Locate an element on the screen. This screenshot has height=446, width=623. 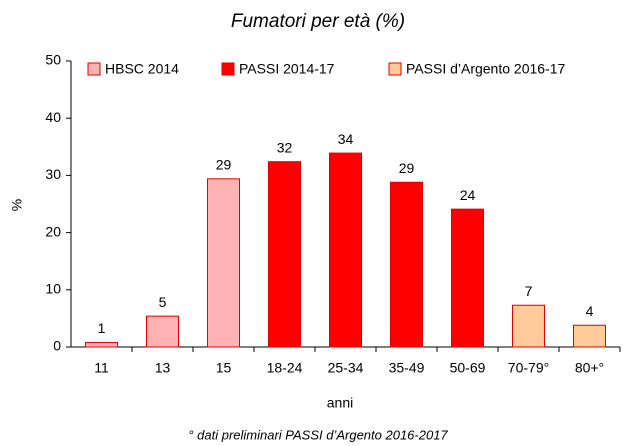
y-tick-label: 20 is located at coordinates (53, 231).